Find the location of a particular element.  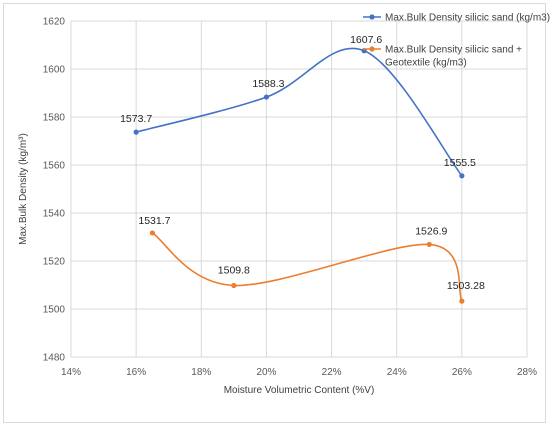

x-tick-label: 26% is located at coordinates (462, 372).